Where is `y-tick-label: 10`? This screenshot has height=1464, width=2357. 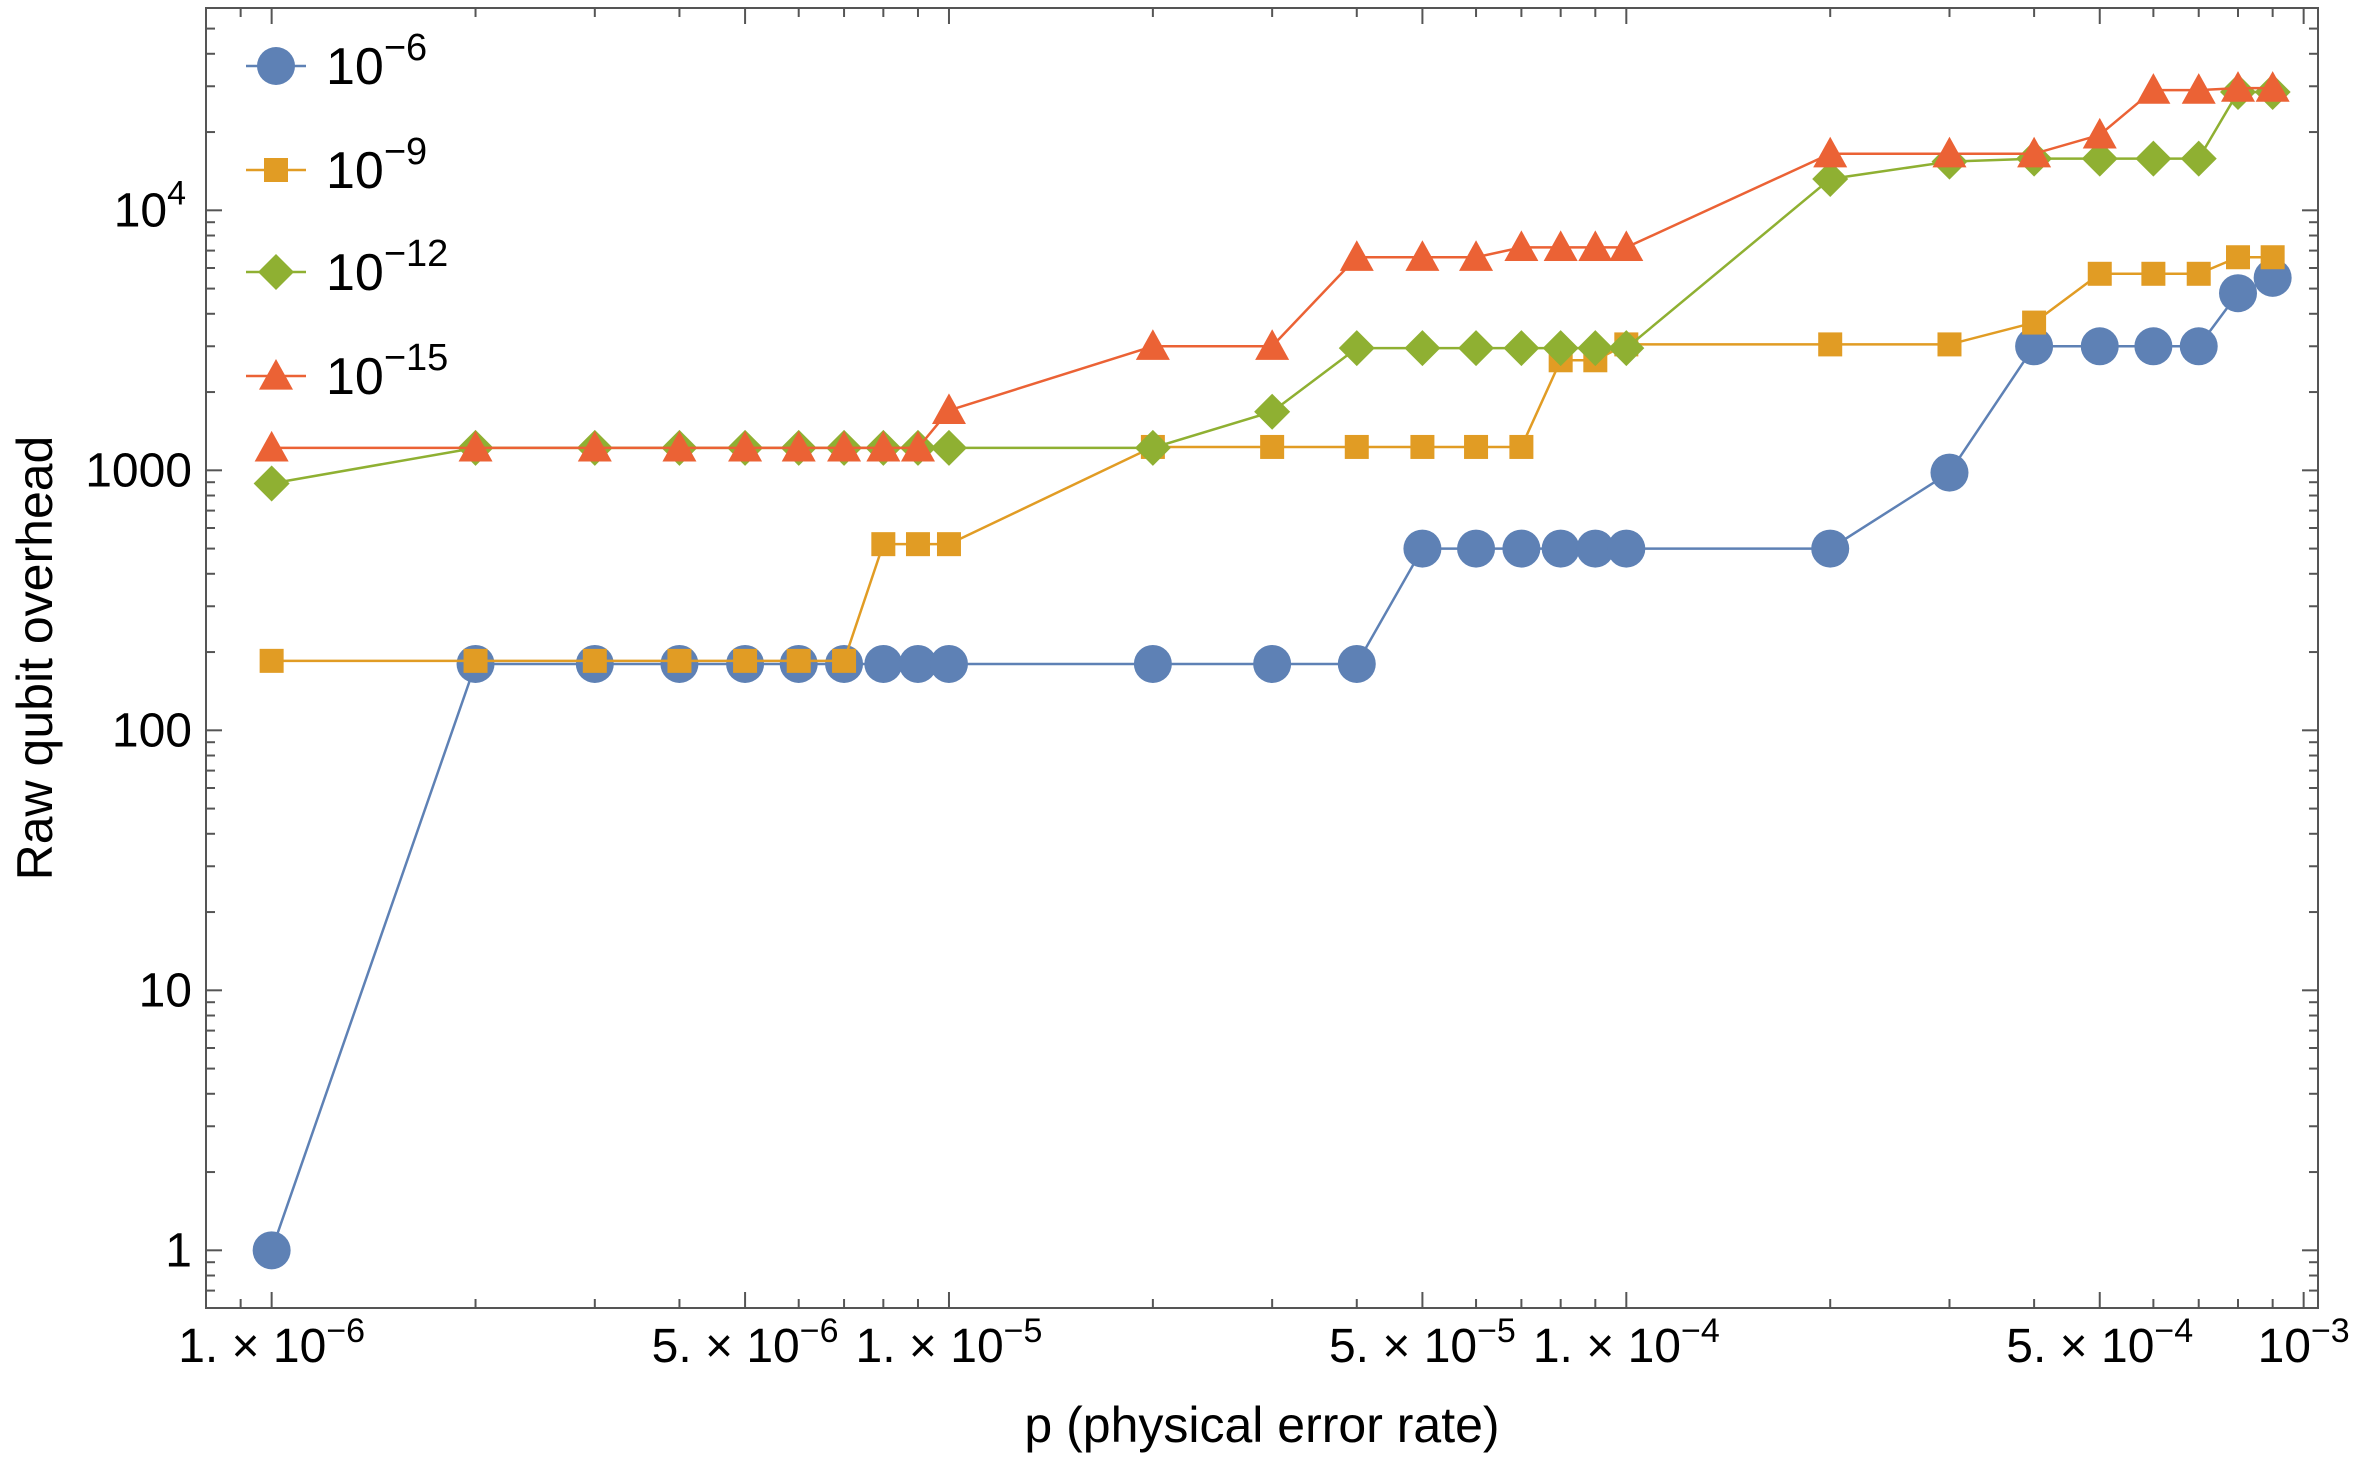 y-tick-label: 10 is located at coordinates (165, 990).